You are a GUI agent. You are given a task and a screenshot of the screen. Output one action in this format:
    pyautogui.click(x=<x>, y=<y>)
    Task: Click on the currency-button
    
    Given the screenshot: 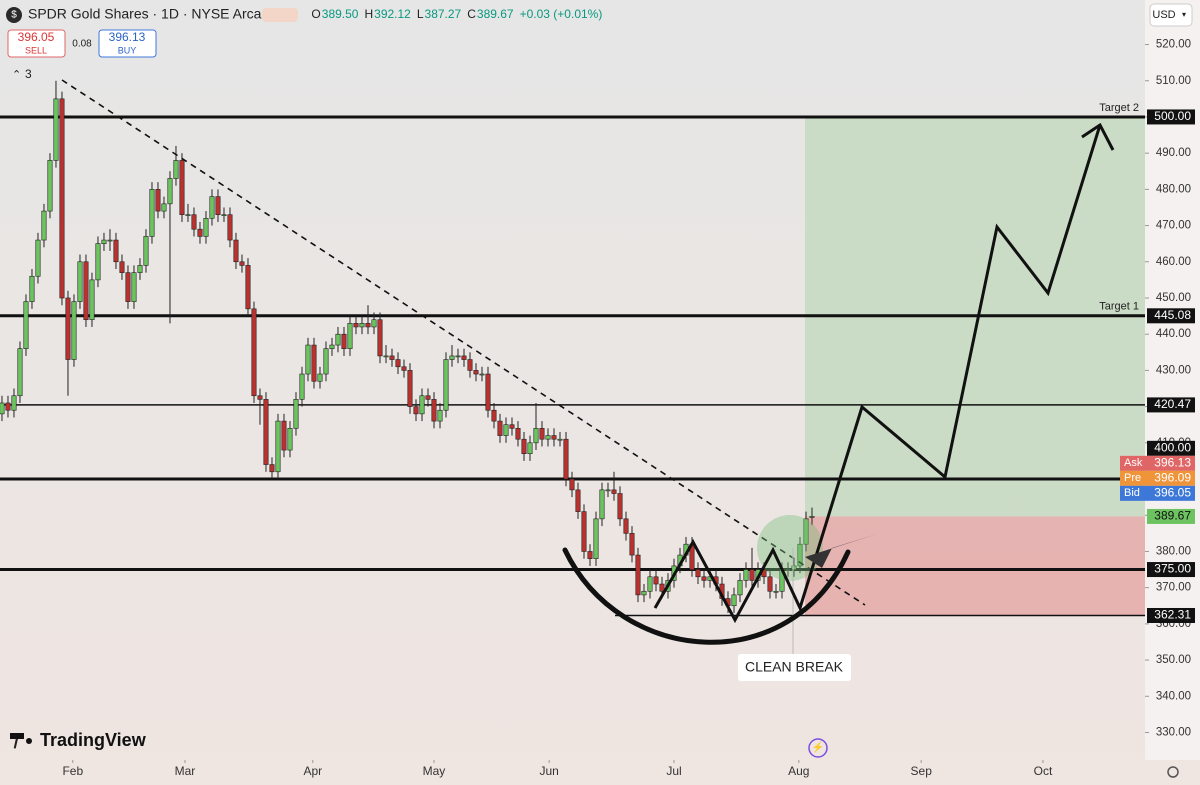 What is the action you would take?
    pyautogui.click(x=1171, y=15)
    